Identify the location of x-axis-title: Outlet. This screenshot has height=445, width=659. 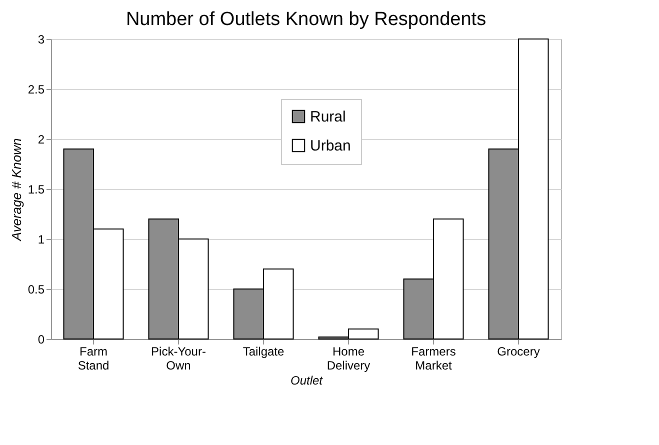
(307, 381).